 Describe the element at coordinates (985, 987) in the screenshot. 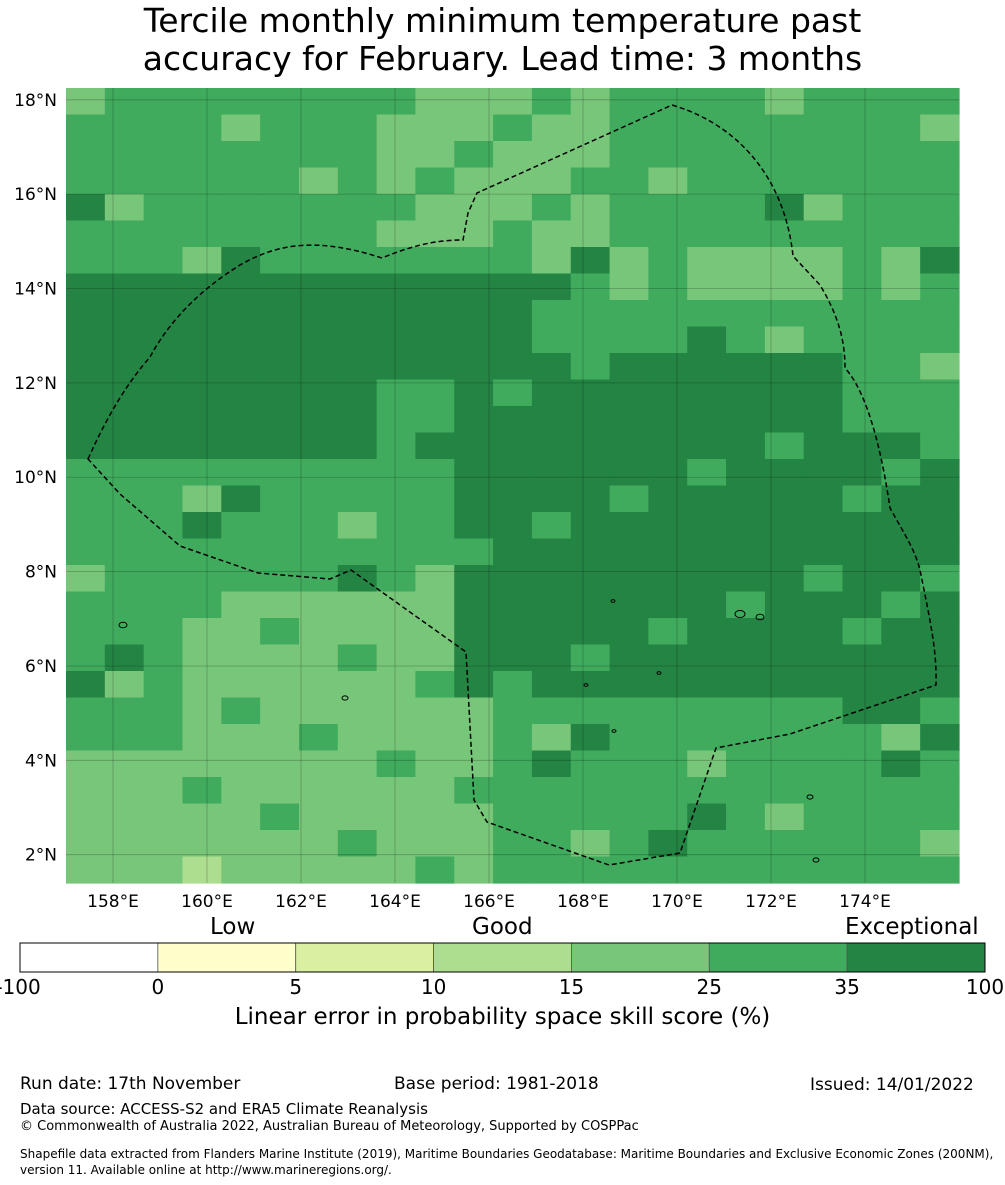

I see `colorbar-tick-label: 100` at that location.